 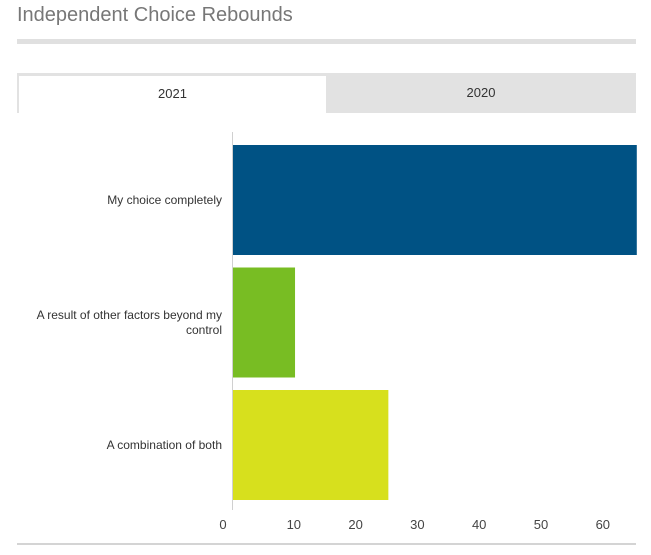 What do you see at coordinates (326, 544) in the screenshot?
I see `bottom-divider` at bounding box center [326, 544].